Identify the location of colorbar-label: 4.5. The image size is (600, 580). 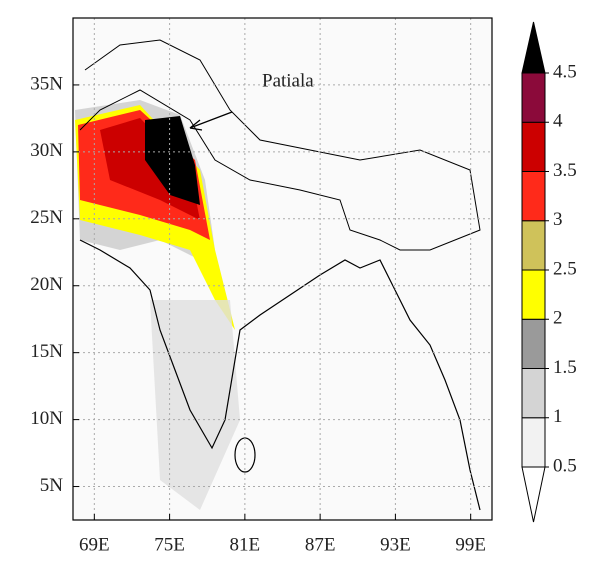
(565, 71).